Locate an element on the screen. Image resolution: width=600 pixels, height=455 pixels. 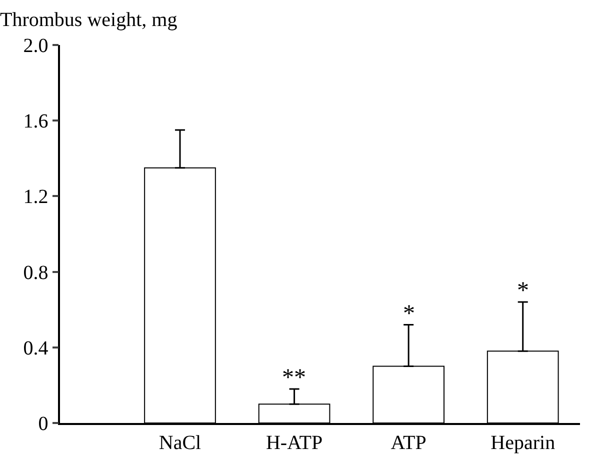
y-tick-label: 1.2 is located at coordinates (35, 197).